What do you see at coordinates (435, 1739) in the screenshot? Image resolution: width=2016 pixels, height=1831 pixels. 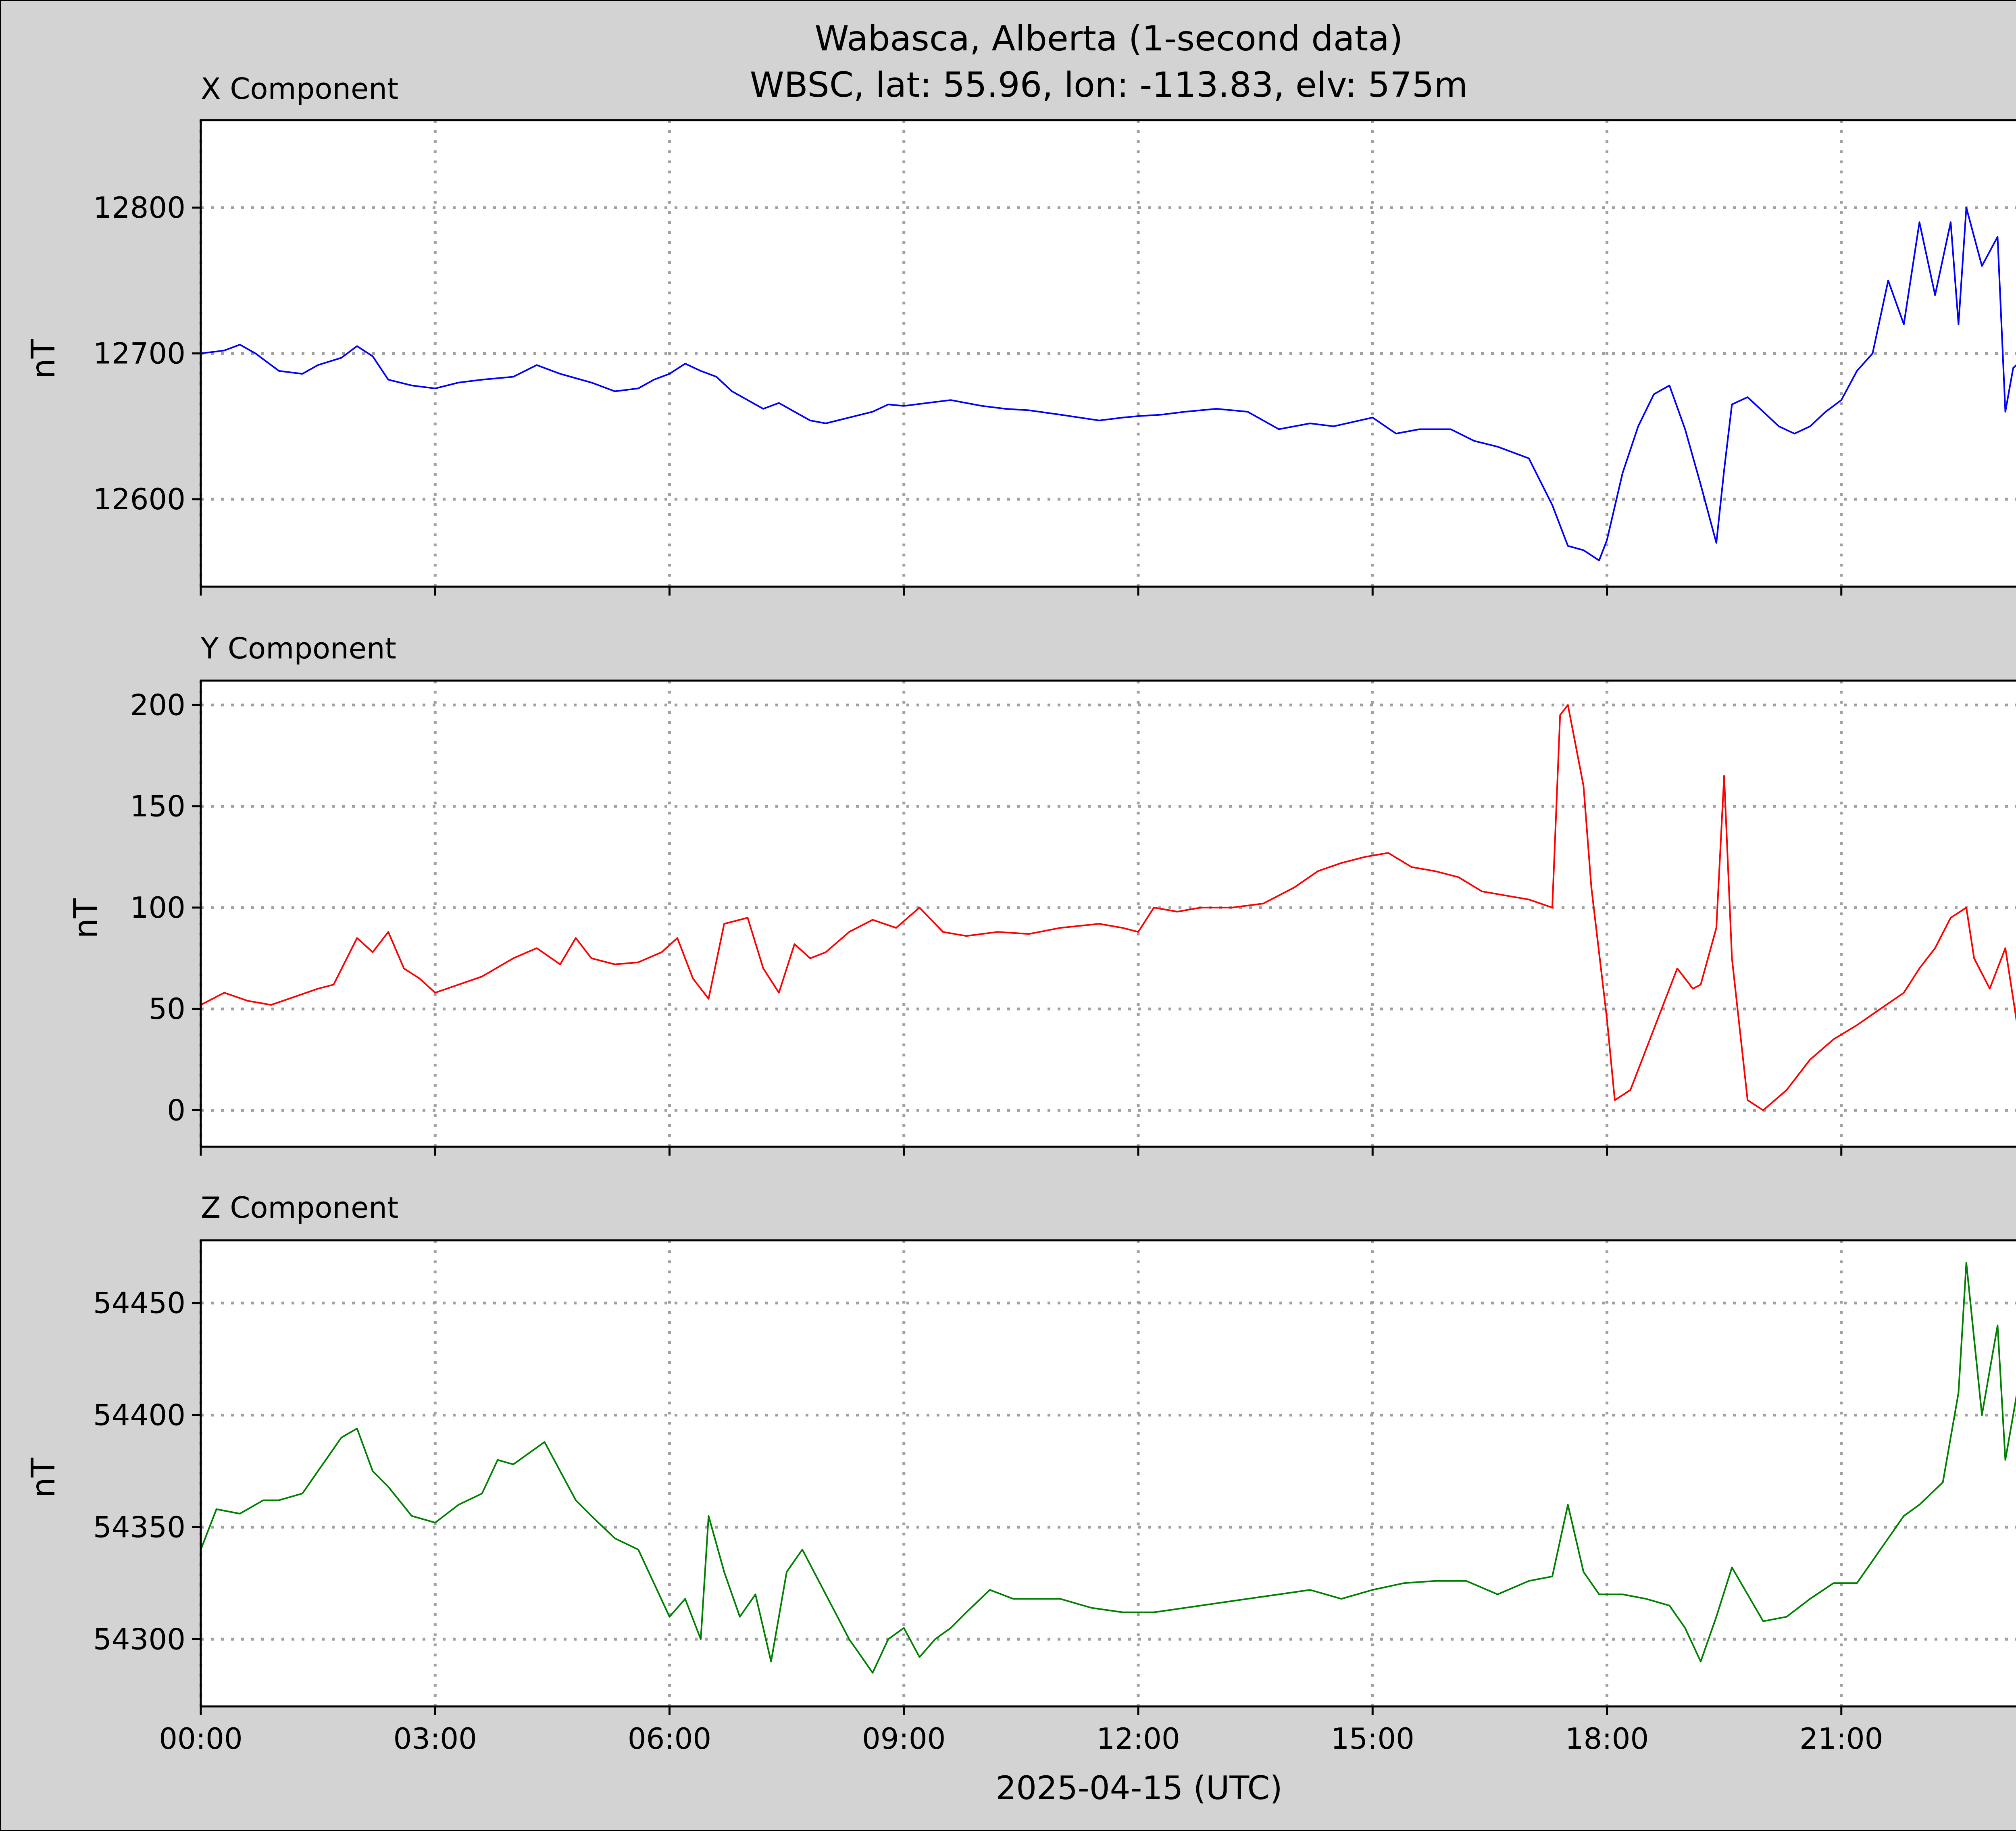 I see `xtick-label: 03:00` at bounding box center [435, 1739].